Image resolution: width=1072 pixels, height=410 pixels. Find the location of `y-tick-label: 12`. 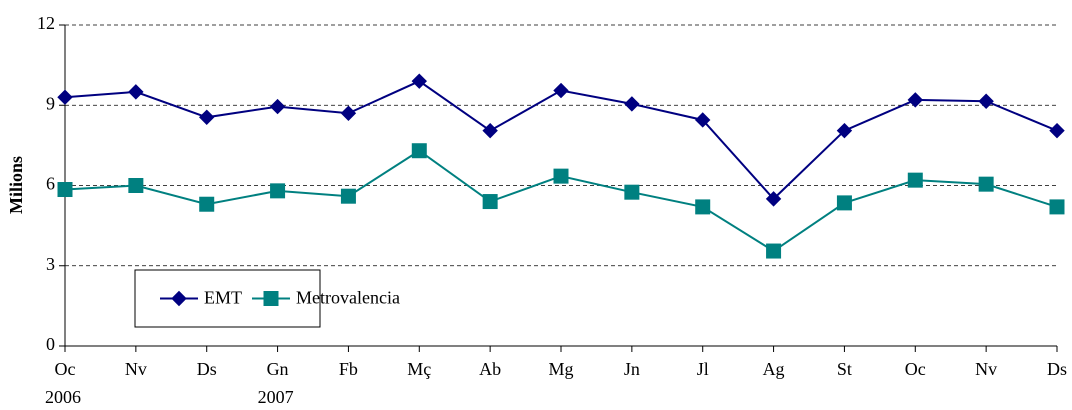

y-tick-label: 12 is located at coordinates (46, 23).